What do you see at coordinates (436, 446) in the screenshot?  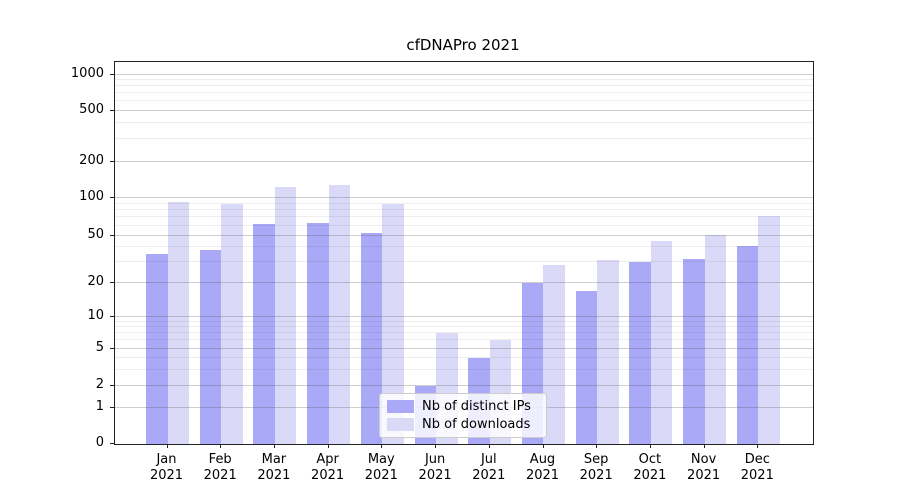 I see `x-tick-mark-jun` at bounding box center [436, 446].